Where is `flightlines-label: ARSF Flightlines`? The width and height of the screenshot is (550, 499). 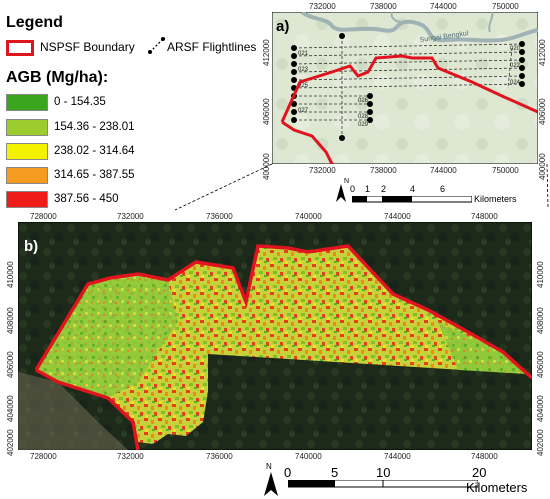 flightlines-label: ARSF Flightlines is located at coordinates (212, 47).